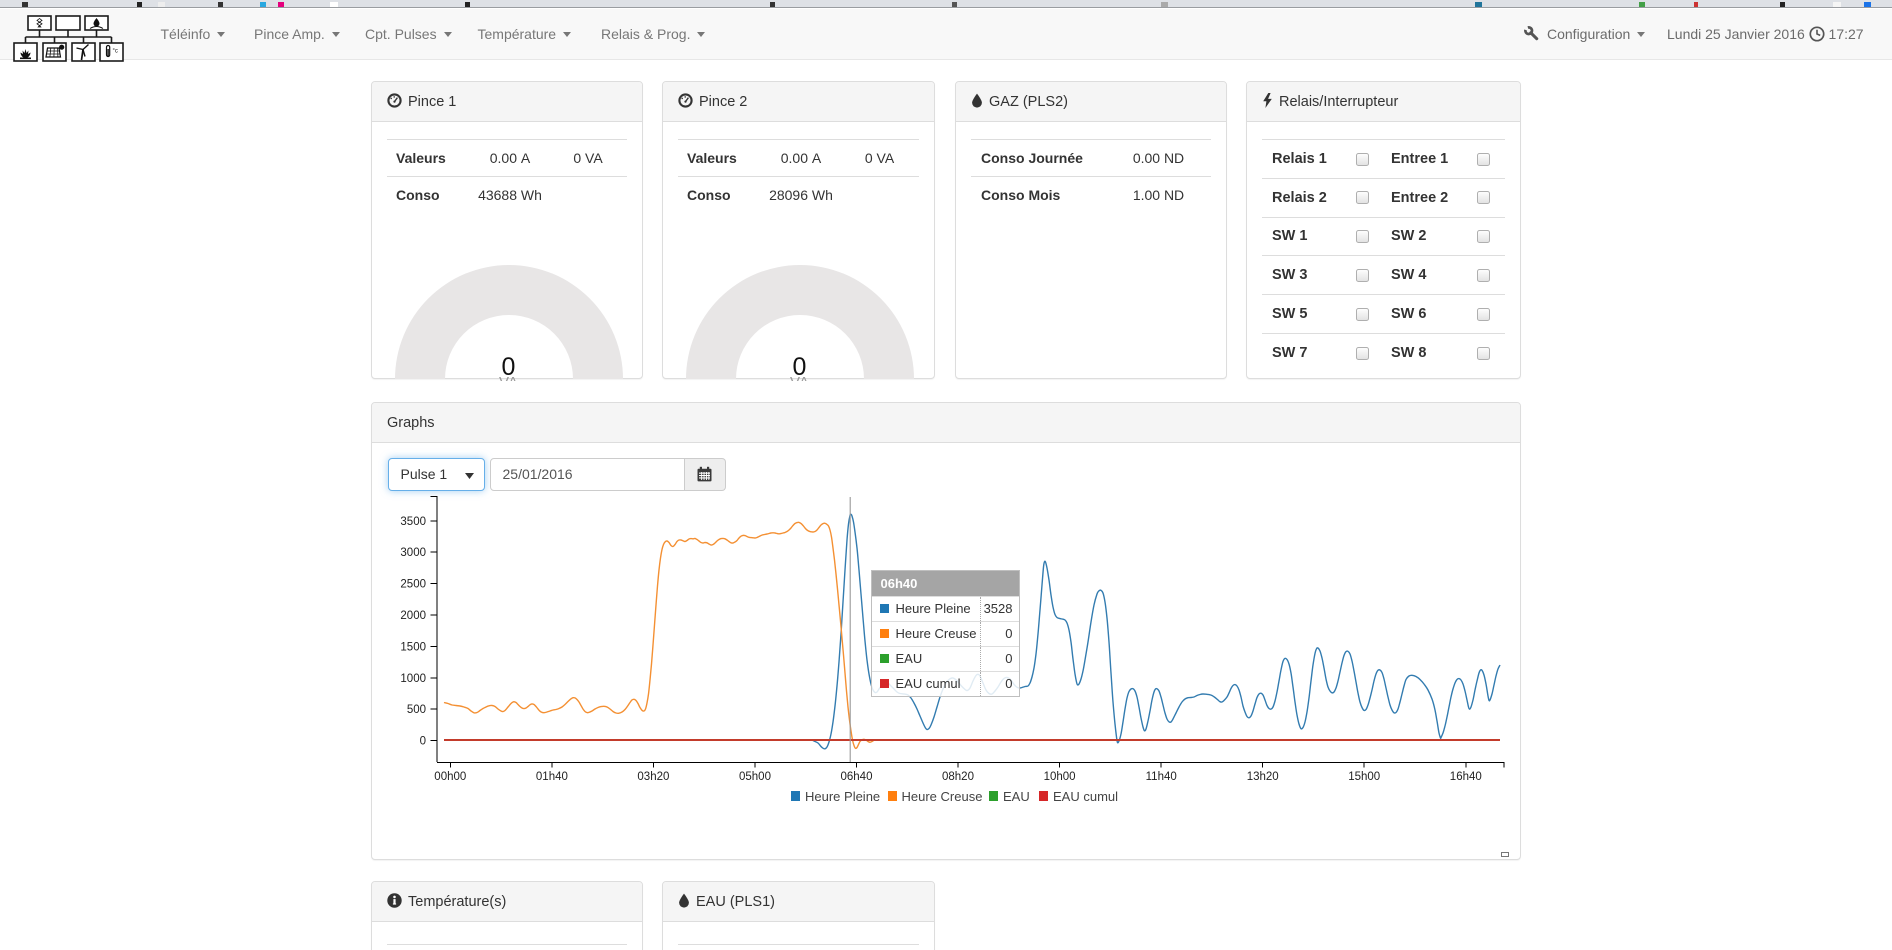 The height and width of the screenshot is (950, 1892). What do you see at coordinates (413, 522) in the screenshot?
I see `svg-text: 3500` at bounding box center [413, 522].